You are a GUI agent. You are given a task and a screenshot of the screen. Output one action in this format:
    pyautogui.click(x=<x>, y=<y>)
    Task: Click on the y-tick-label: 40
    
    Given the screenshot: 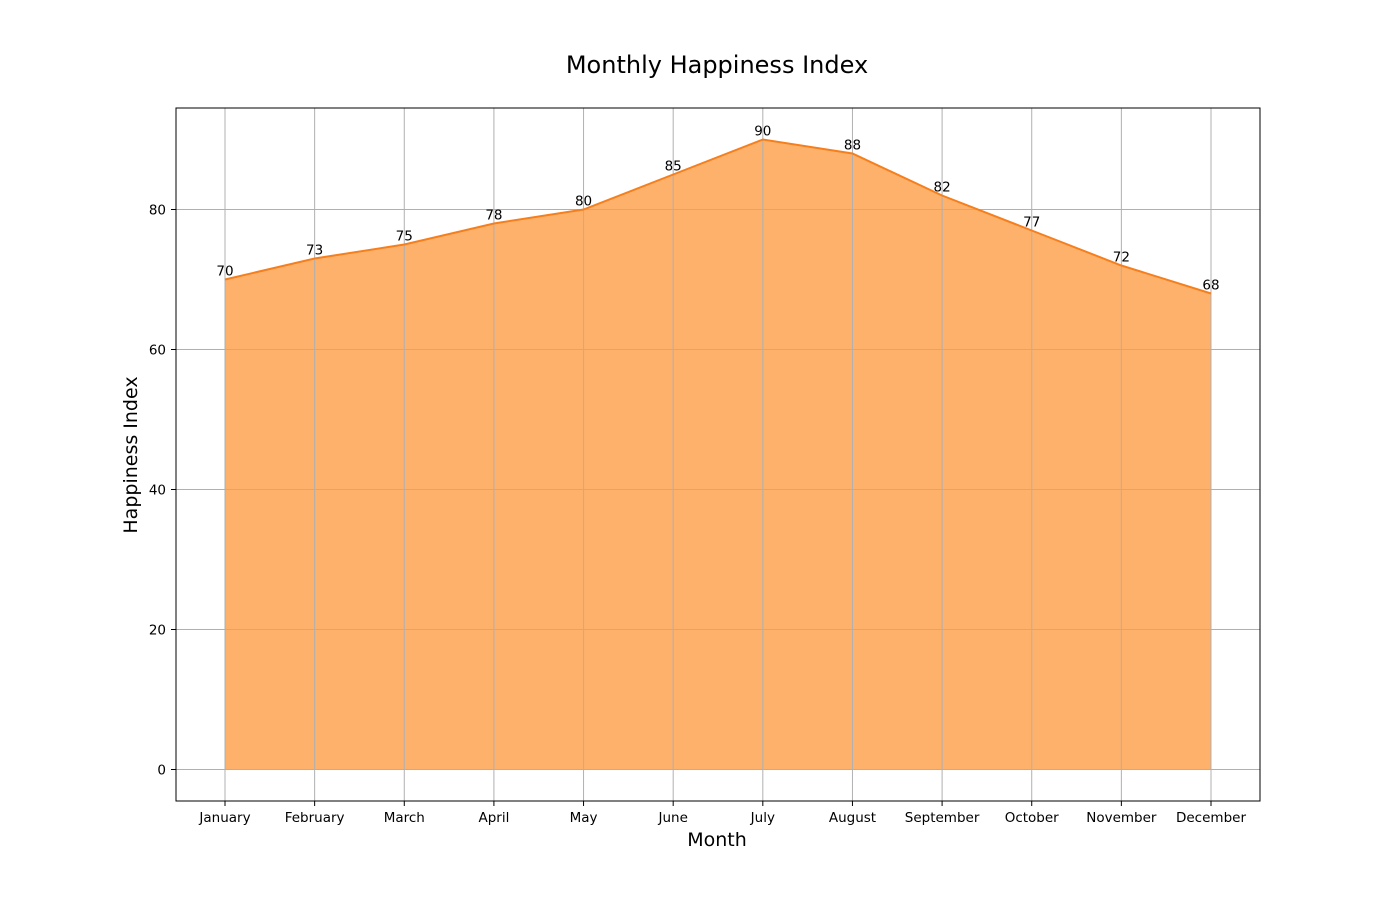 What is the action you would take?
    pyautogui.click(x=157, y=491)
    